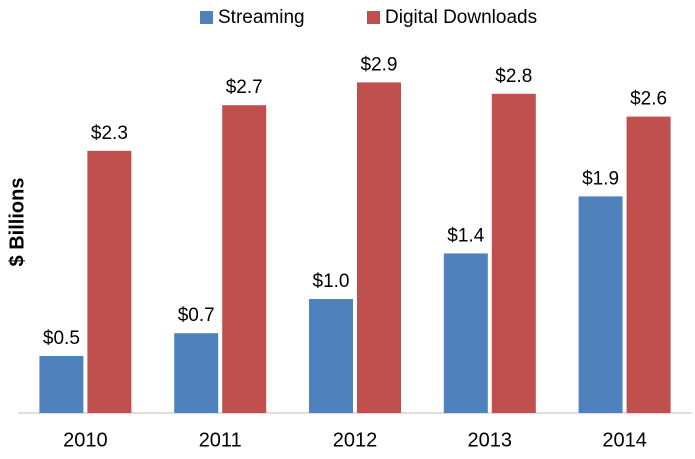 This screenshot has width=695, height=459. I want to click on value-label: $1.0, so click(331, 281).